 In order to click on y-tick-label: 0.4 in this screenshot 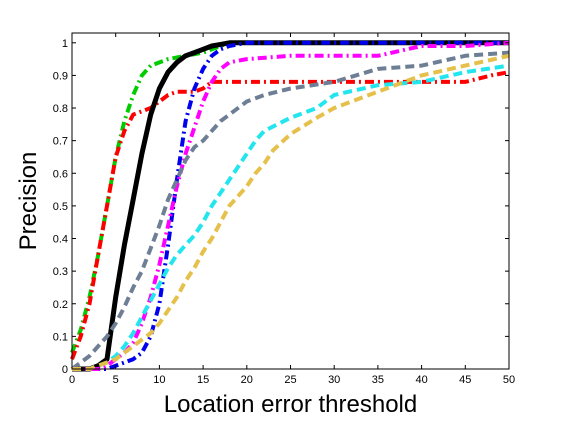, I will do `click(60, 240)`.